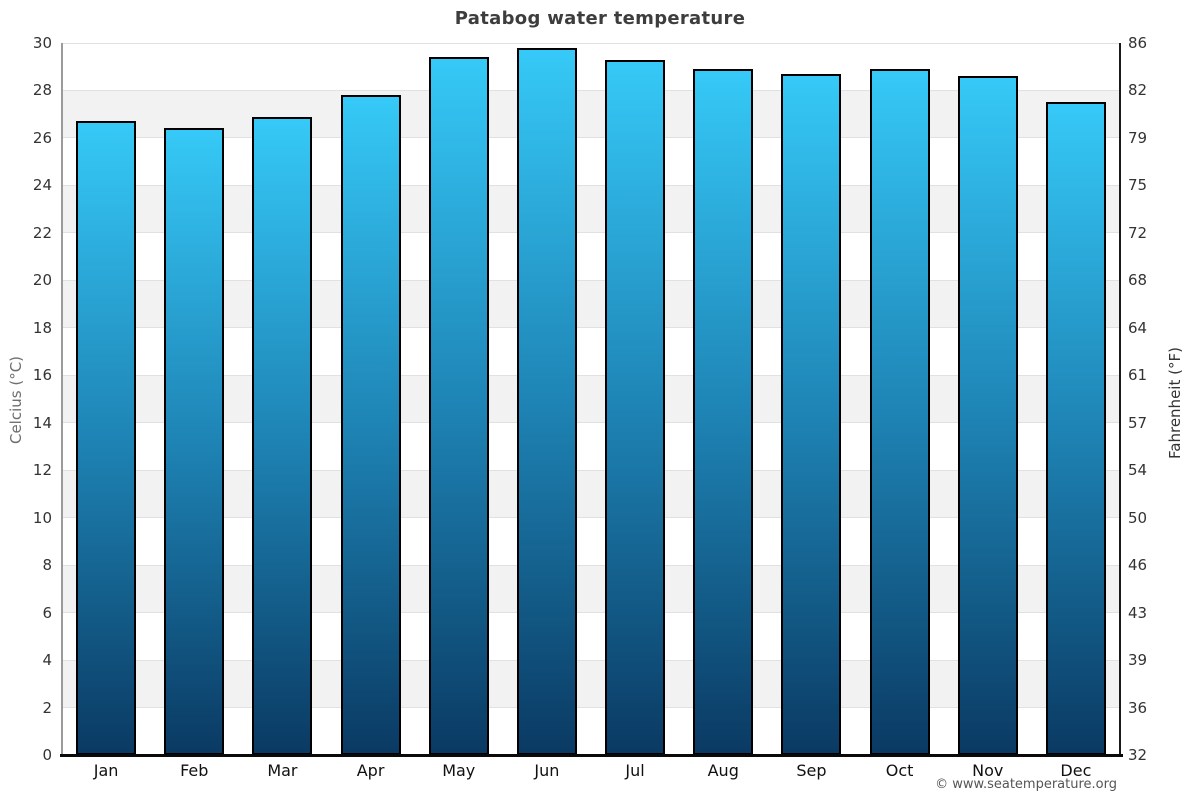 The width and height of the screenshot is (1200, 800). I want to click on x-tick-sep: Sep, so click(811, 770).